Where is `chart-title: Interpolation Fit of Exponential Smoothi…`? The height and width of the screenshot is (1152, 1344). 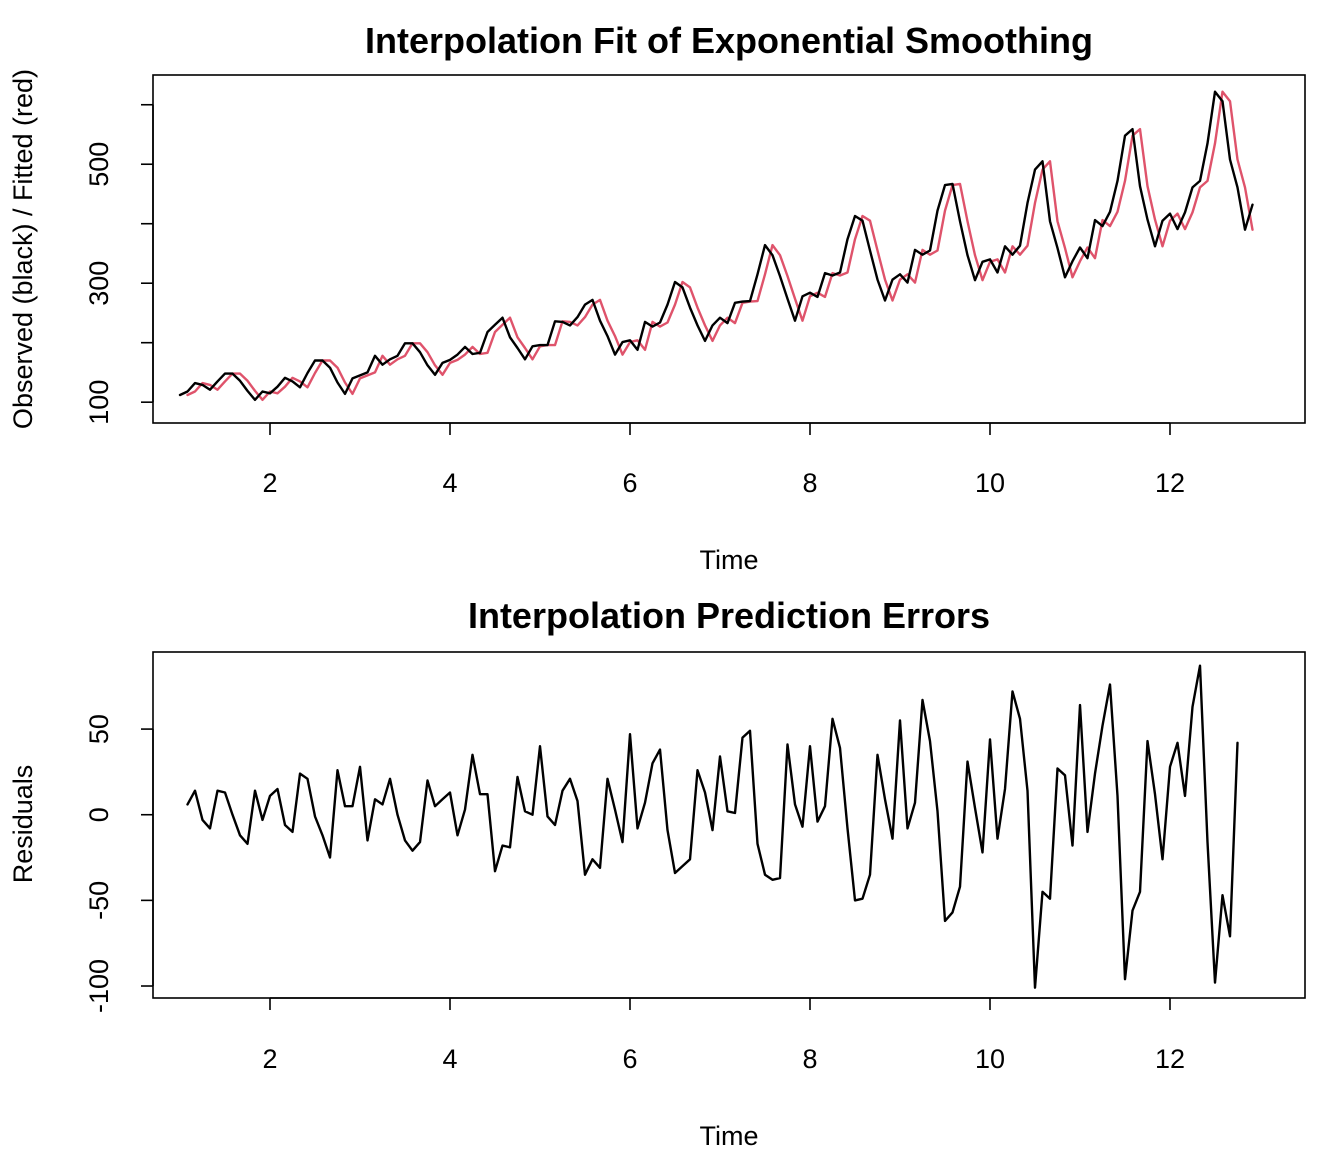 chart-title: Interpolation Fit of Exponential Smoothi… is located at coordinates (729, 40).